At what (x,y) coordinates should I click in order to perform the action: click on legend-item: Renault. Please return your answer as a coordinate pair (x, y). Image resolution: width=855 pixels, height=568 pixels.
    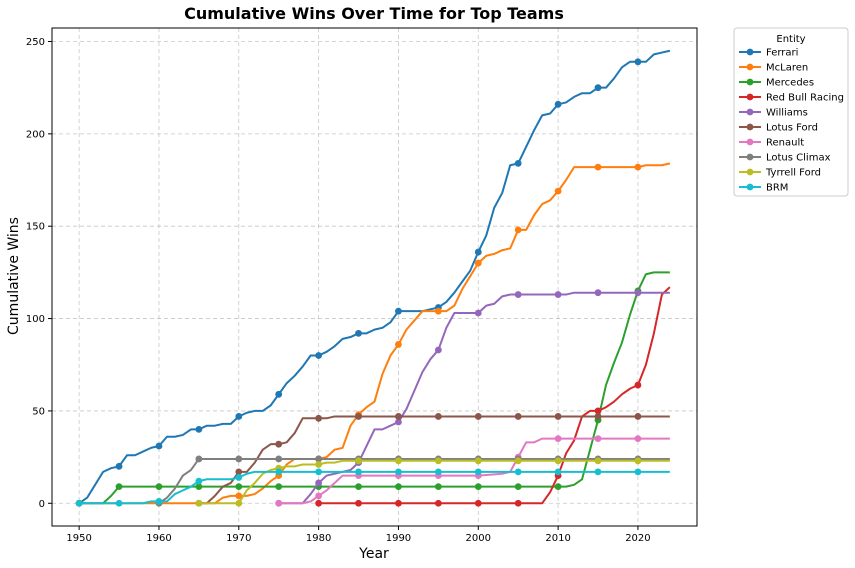
    Looking at the image, I should click on (771, 143).